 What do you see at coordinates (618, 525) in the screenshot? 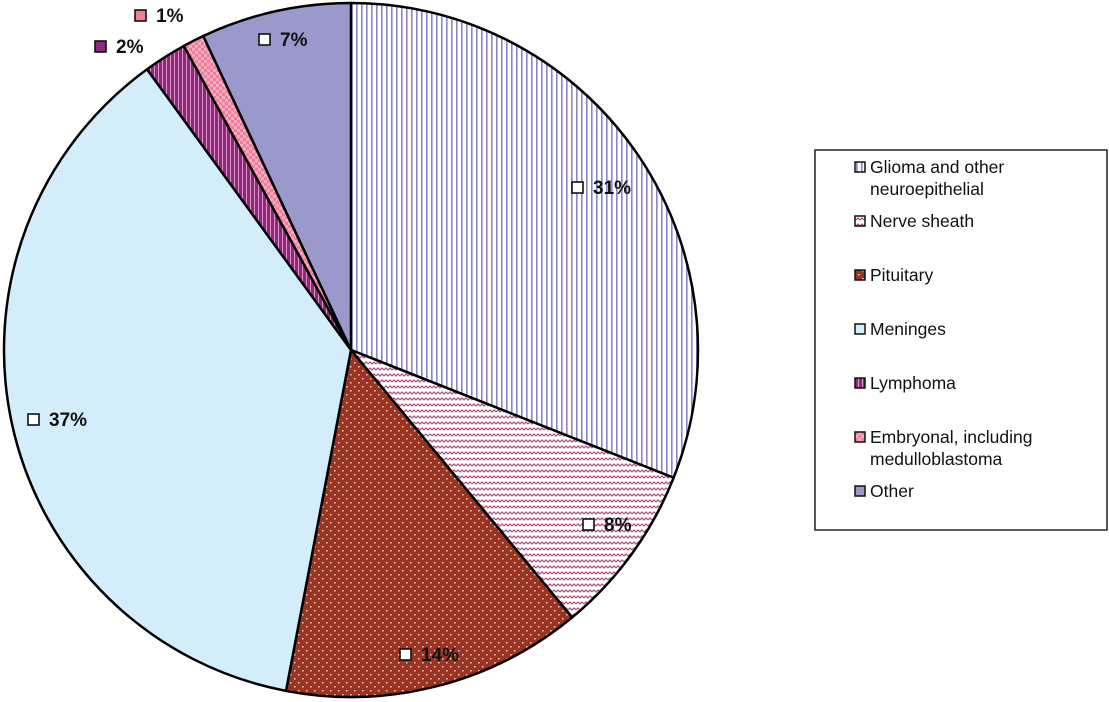
I see `data-label: 8%` at bounding box center [618, 525].